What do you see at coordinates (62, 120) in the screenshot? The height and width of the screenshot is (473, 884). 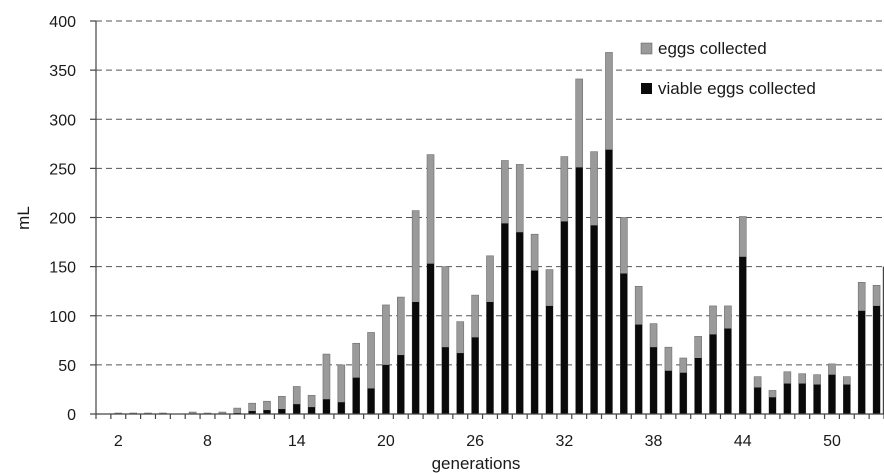 I see `y-tick-label: 300` at bounding box center [62, 120].